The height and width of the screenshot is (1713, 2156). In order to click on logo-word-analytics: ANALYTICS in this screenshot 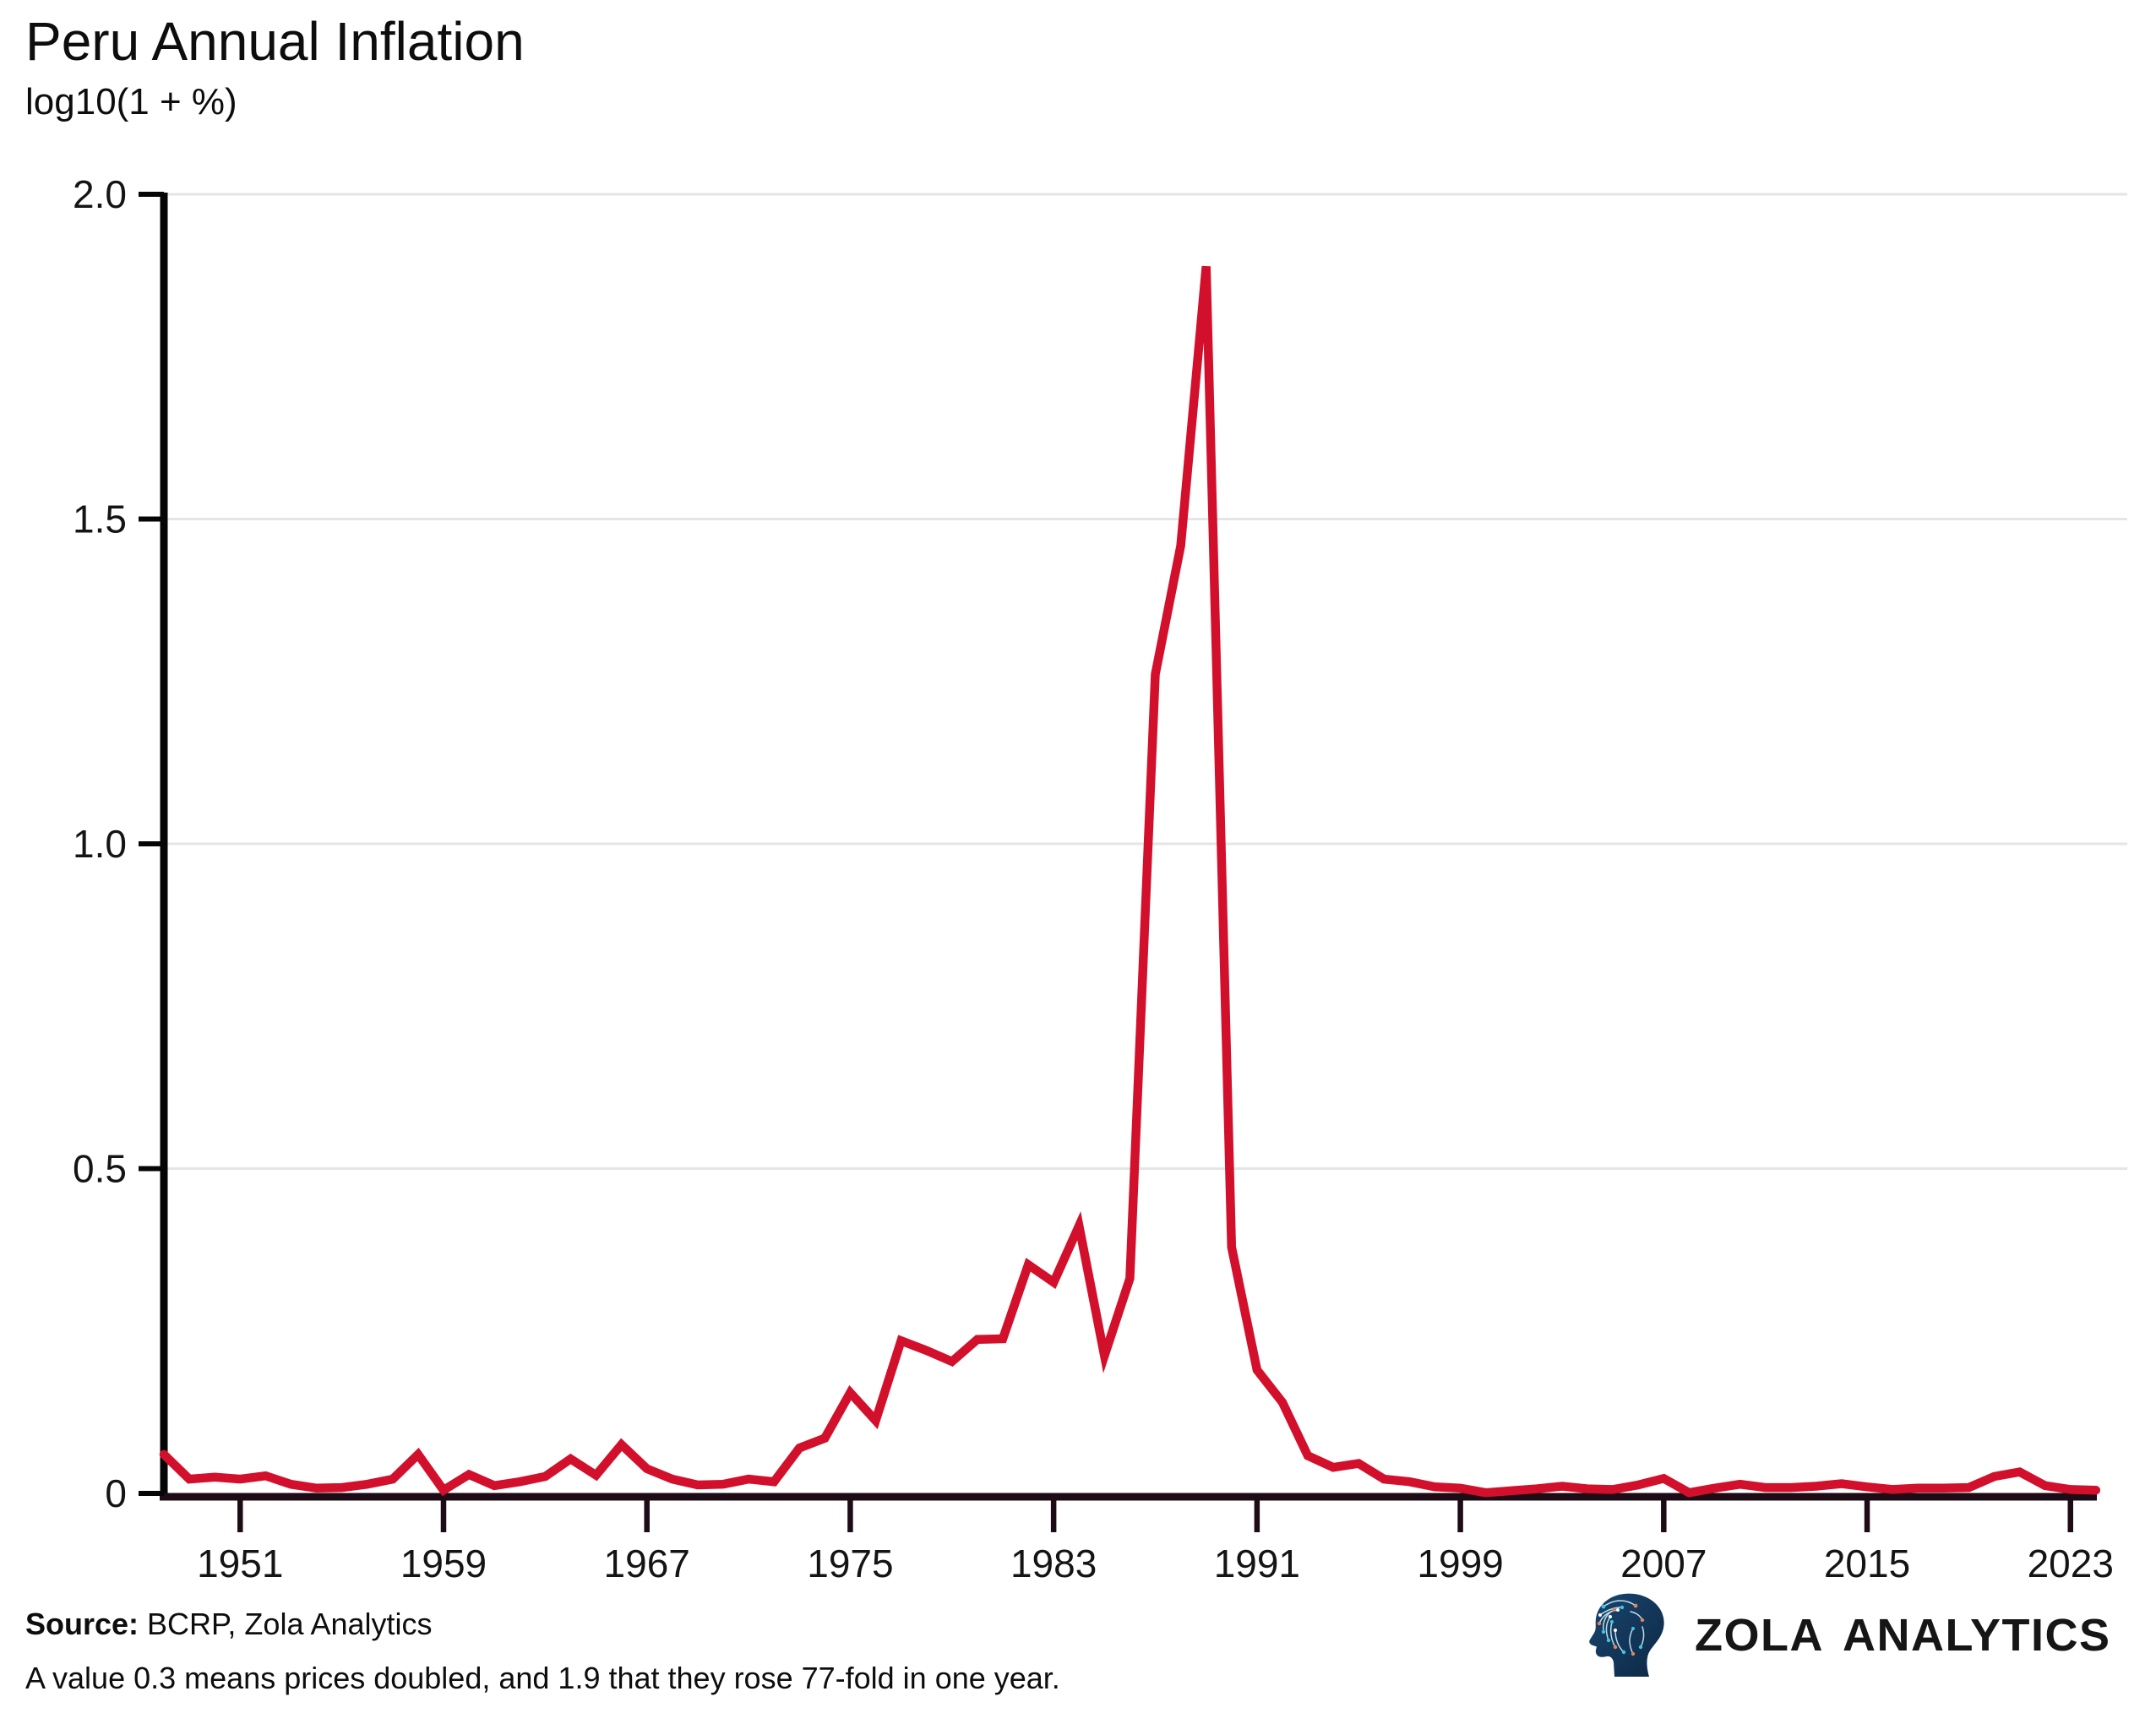, I will do `click(1976, 1635)`.